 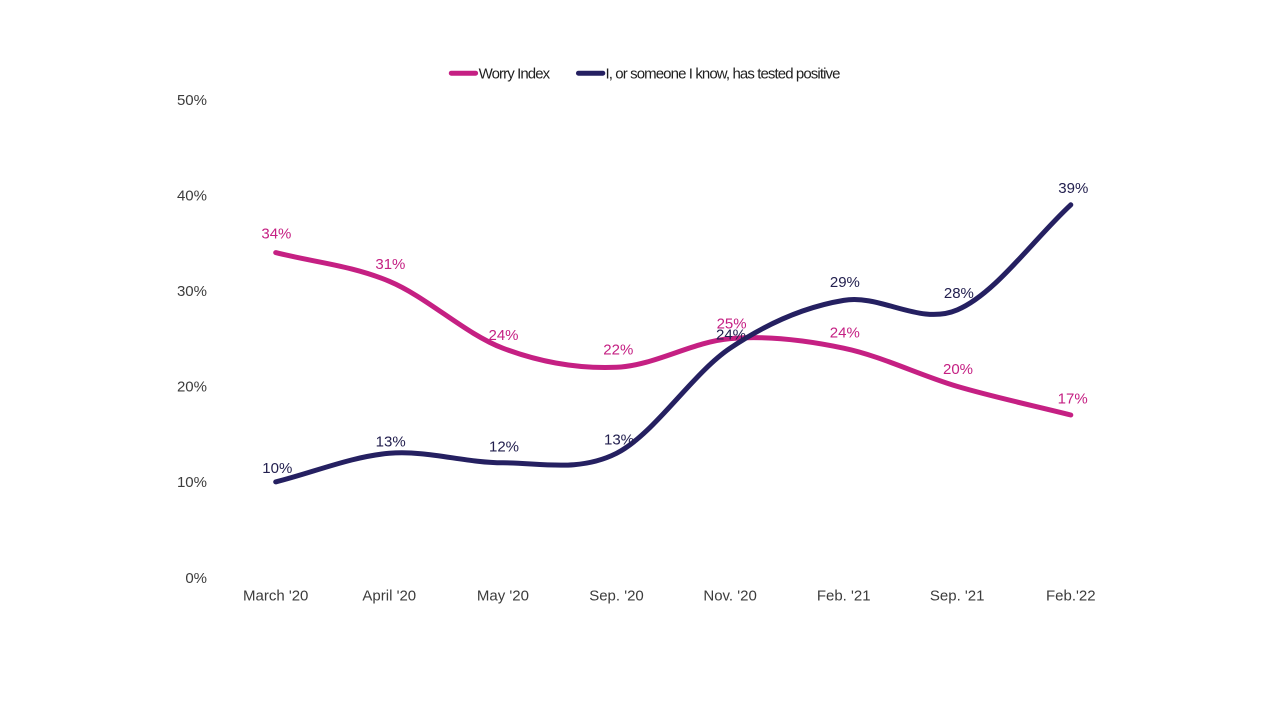 I want to click on svg-text: Feb. '21, so click(x=844, y=596).